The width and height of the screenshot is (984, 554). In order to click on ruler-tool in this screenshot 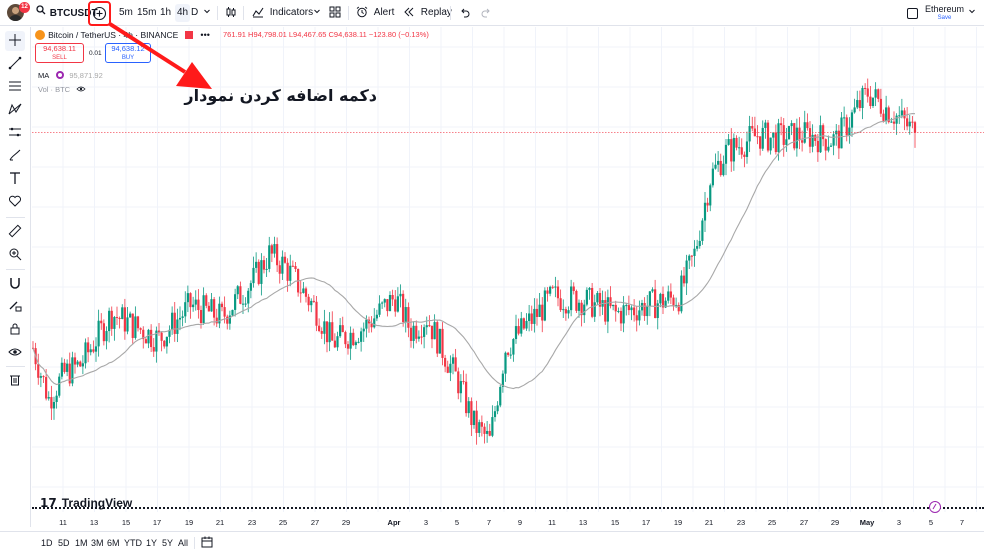, I will do `click(15, 232)`.